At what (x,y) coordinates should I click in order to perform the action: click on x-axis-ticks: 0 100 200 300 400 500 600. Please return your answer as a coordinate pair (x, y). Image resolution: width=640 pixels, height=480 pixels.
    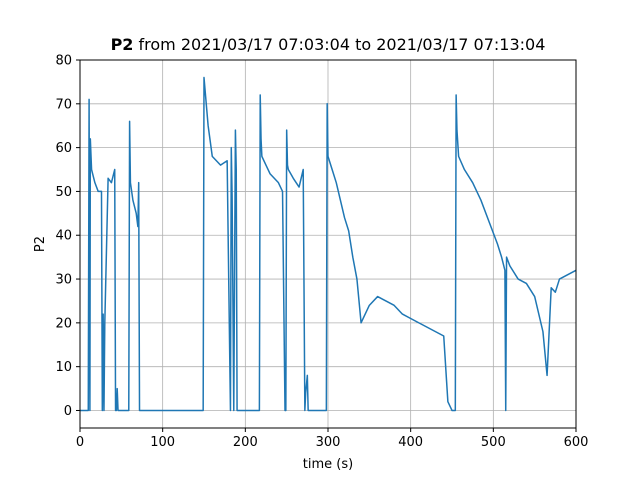
    Looking at the image, I should click on (332, 439).